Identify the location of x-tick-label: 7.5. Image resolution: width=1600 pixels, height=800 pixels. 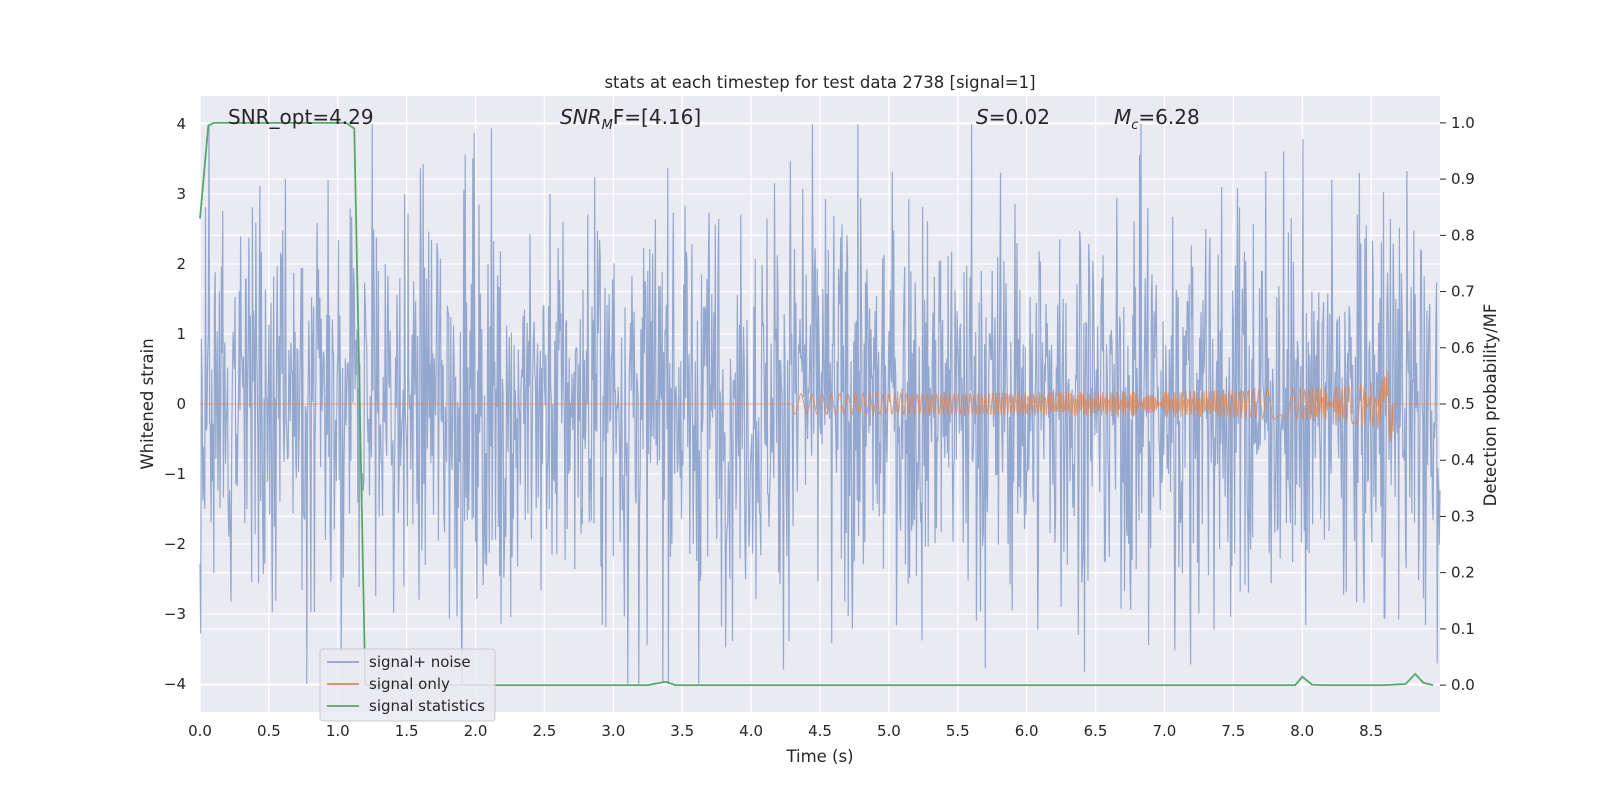
(1233, 731).